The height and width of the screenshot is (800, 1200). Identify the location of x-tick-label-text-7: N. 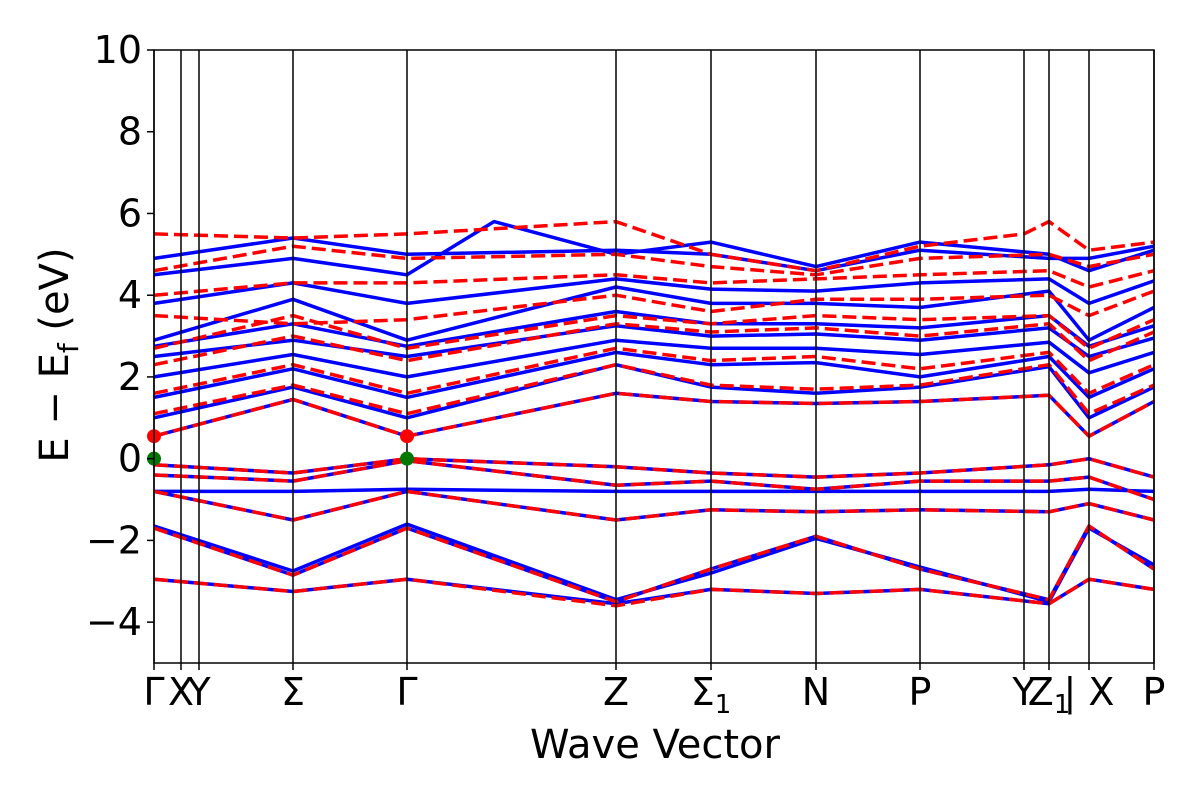
(816, 692).